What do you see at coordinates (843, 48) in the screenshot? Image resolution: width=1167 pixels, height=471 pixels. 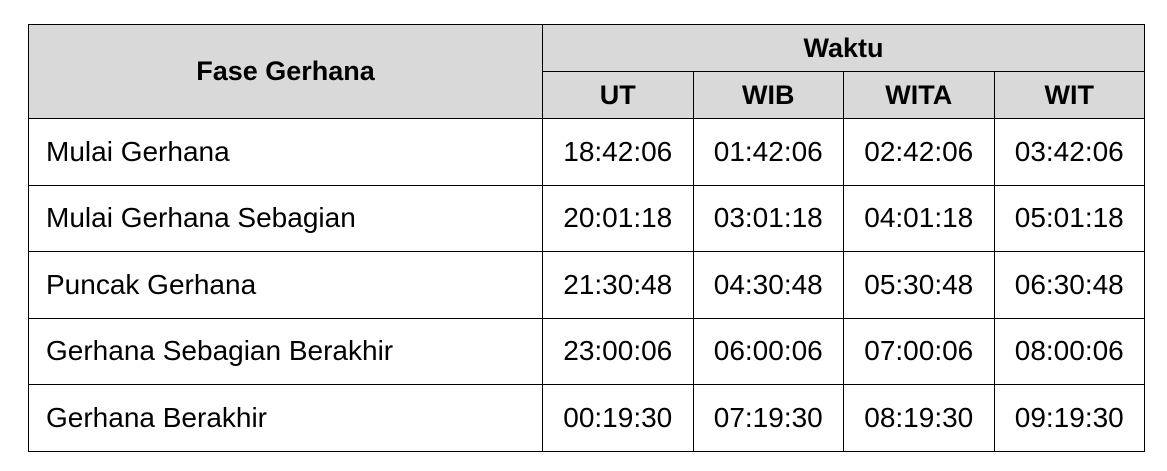 I see `header-time-group: Waktu` at bounding box center [843, 48].